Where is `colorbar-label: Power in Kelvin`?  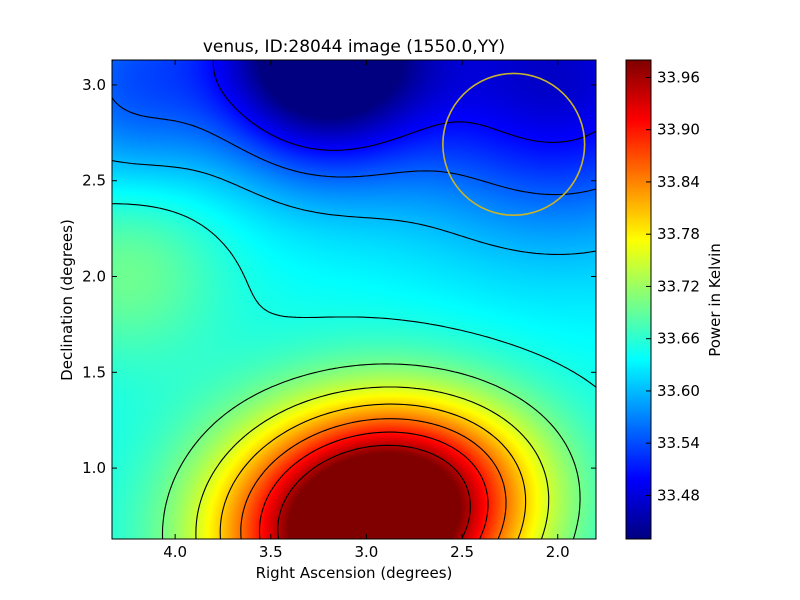
colorbar-label: Power in Kelvin is located at coordinates (715, 300).